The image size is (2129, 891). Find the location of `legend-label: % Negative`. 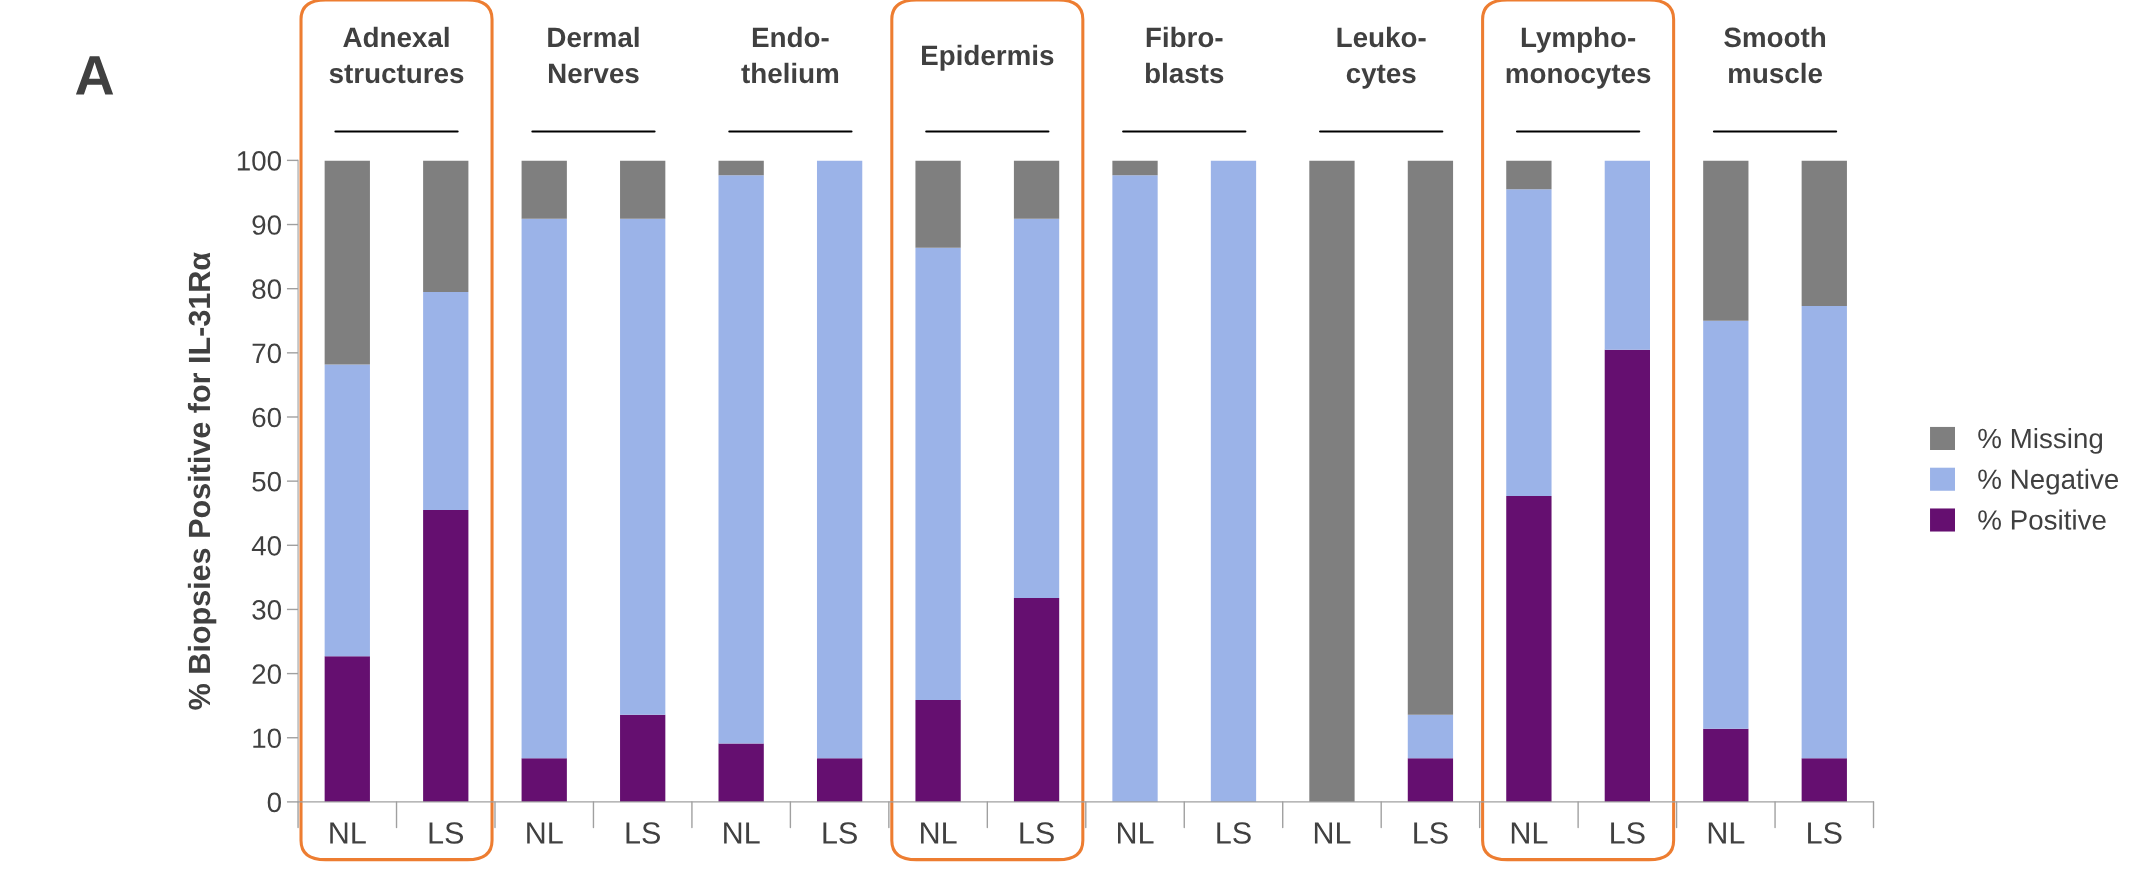

legend-label: % Negative is located at coordinates (2048, 481).